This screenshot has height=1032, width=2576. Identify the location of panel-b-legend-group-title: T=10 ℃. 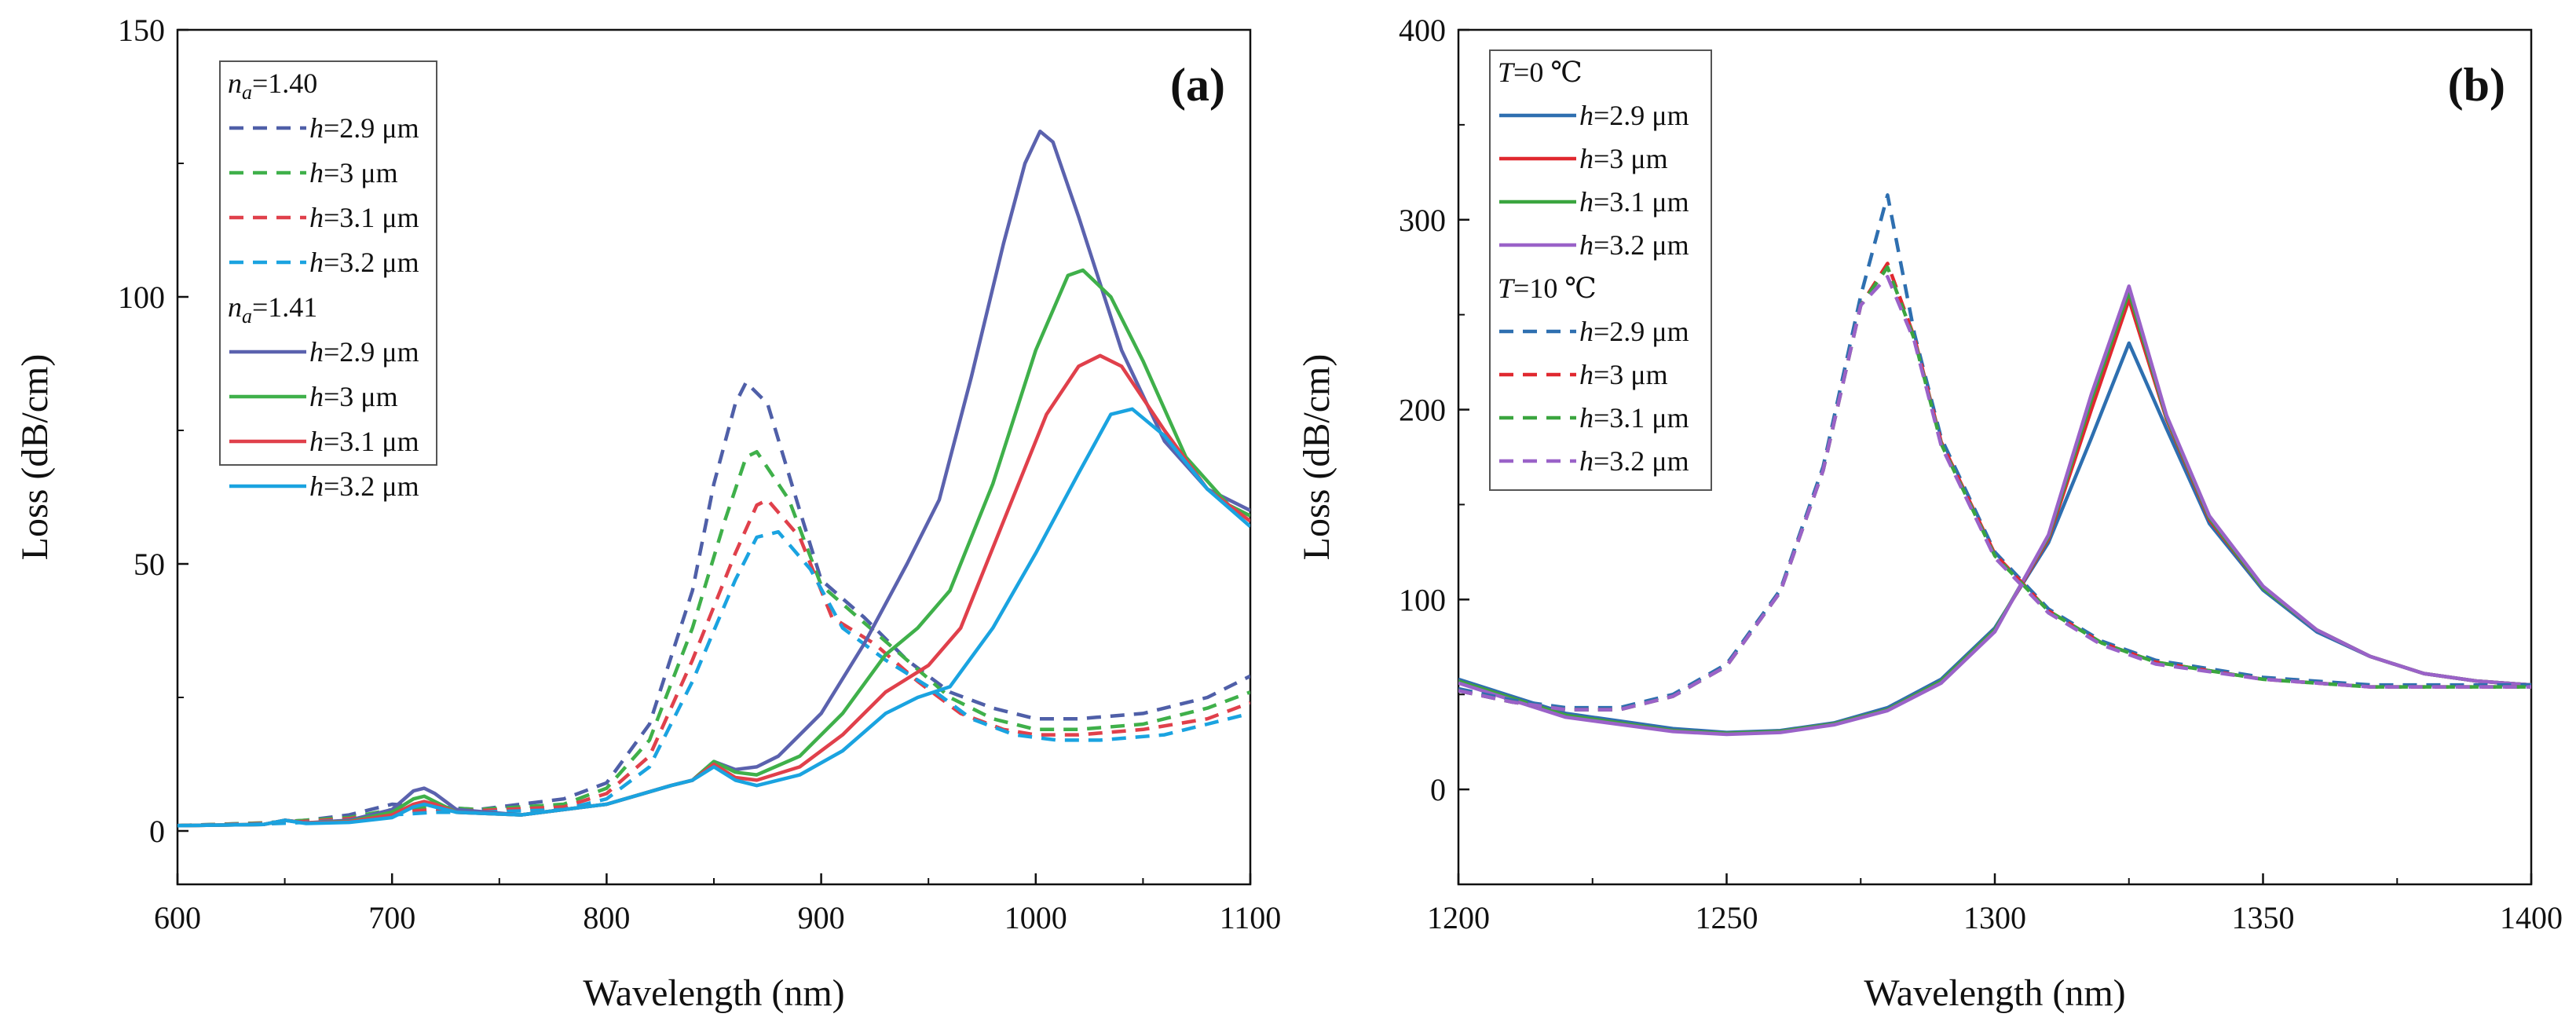
(1548, 288).